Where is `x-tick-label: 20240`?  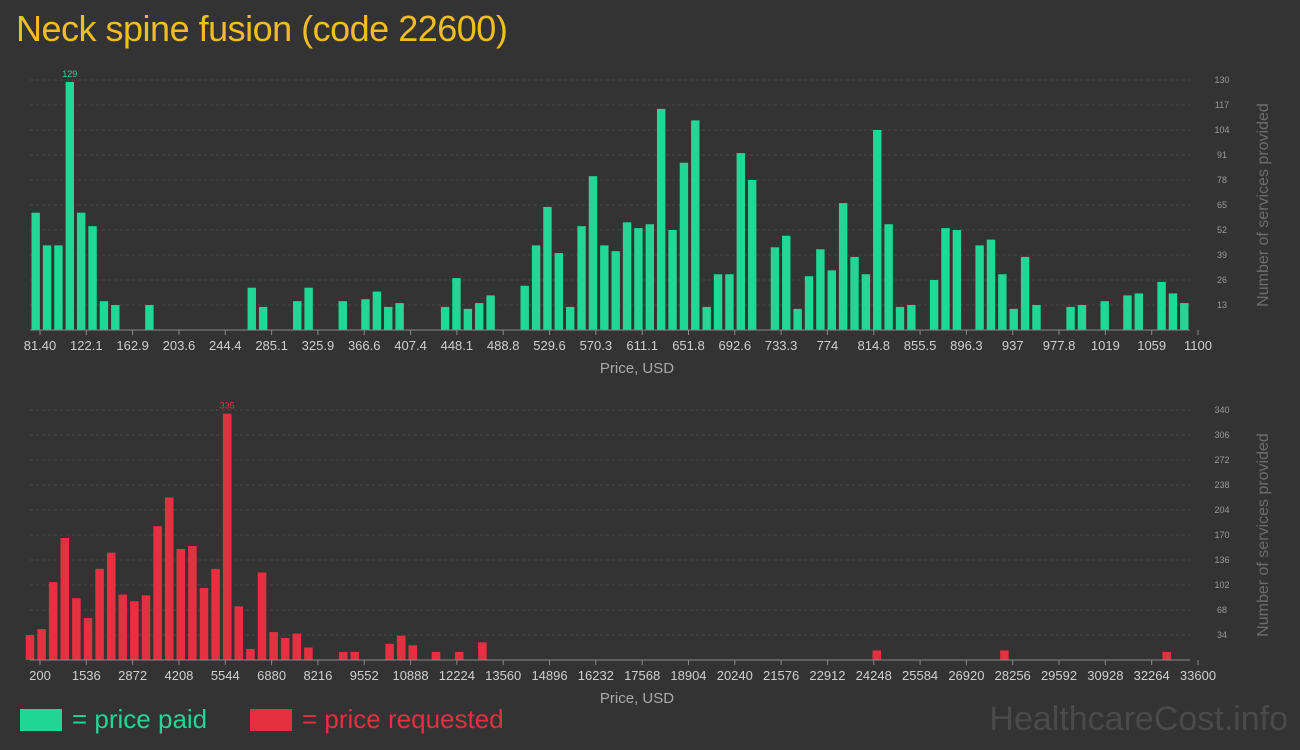 x-tick-label: 20240 is located at coordinates (735, 675).